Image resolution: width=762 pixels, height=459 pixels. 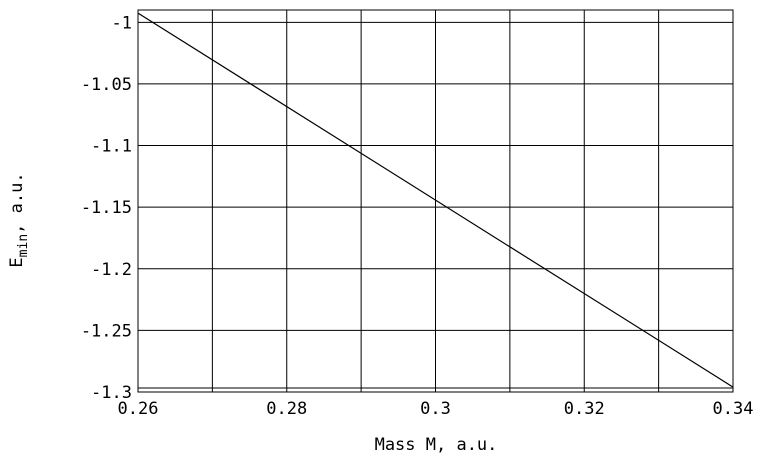 I want to click on x-tick-label: 0.34, so click(x=733, y=409).